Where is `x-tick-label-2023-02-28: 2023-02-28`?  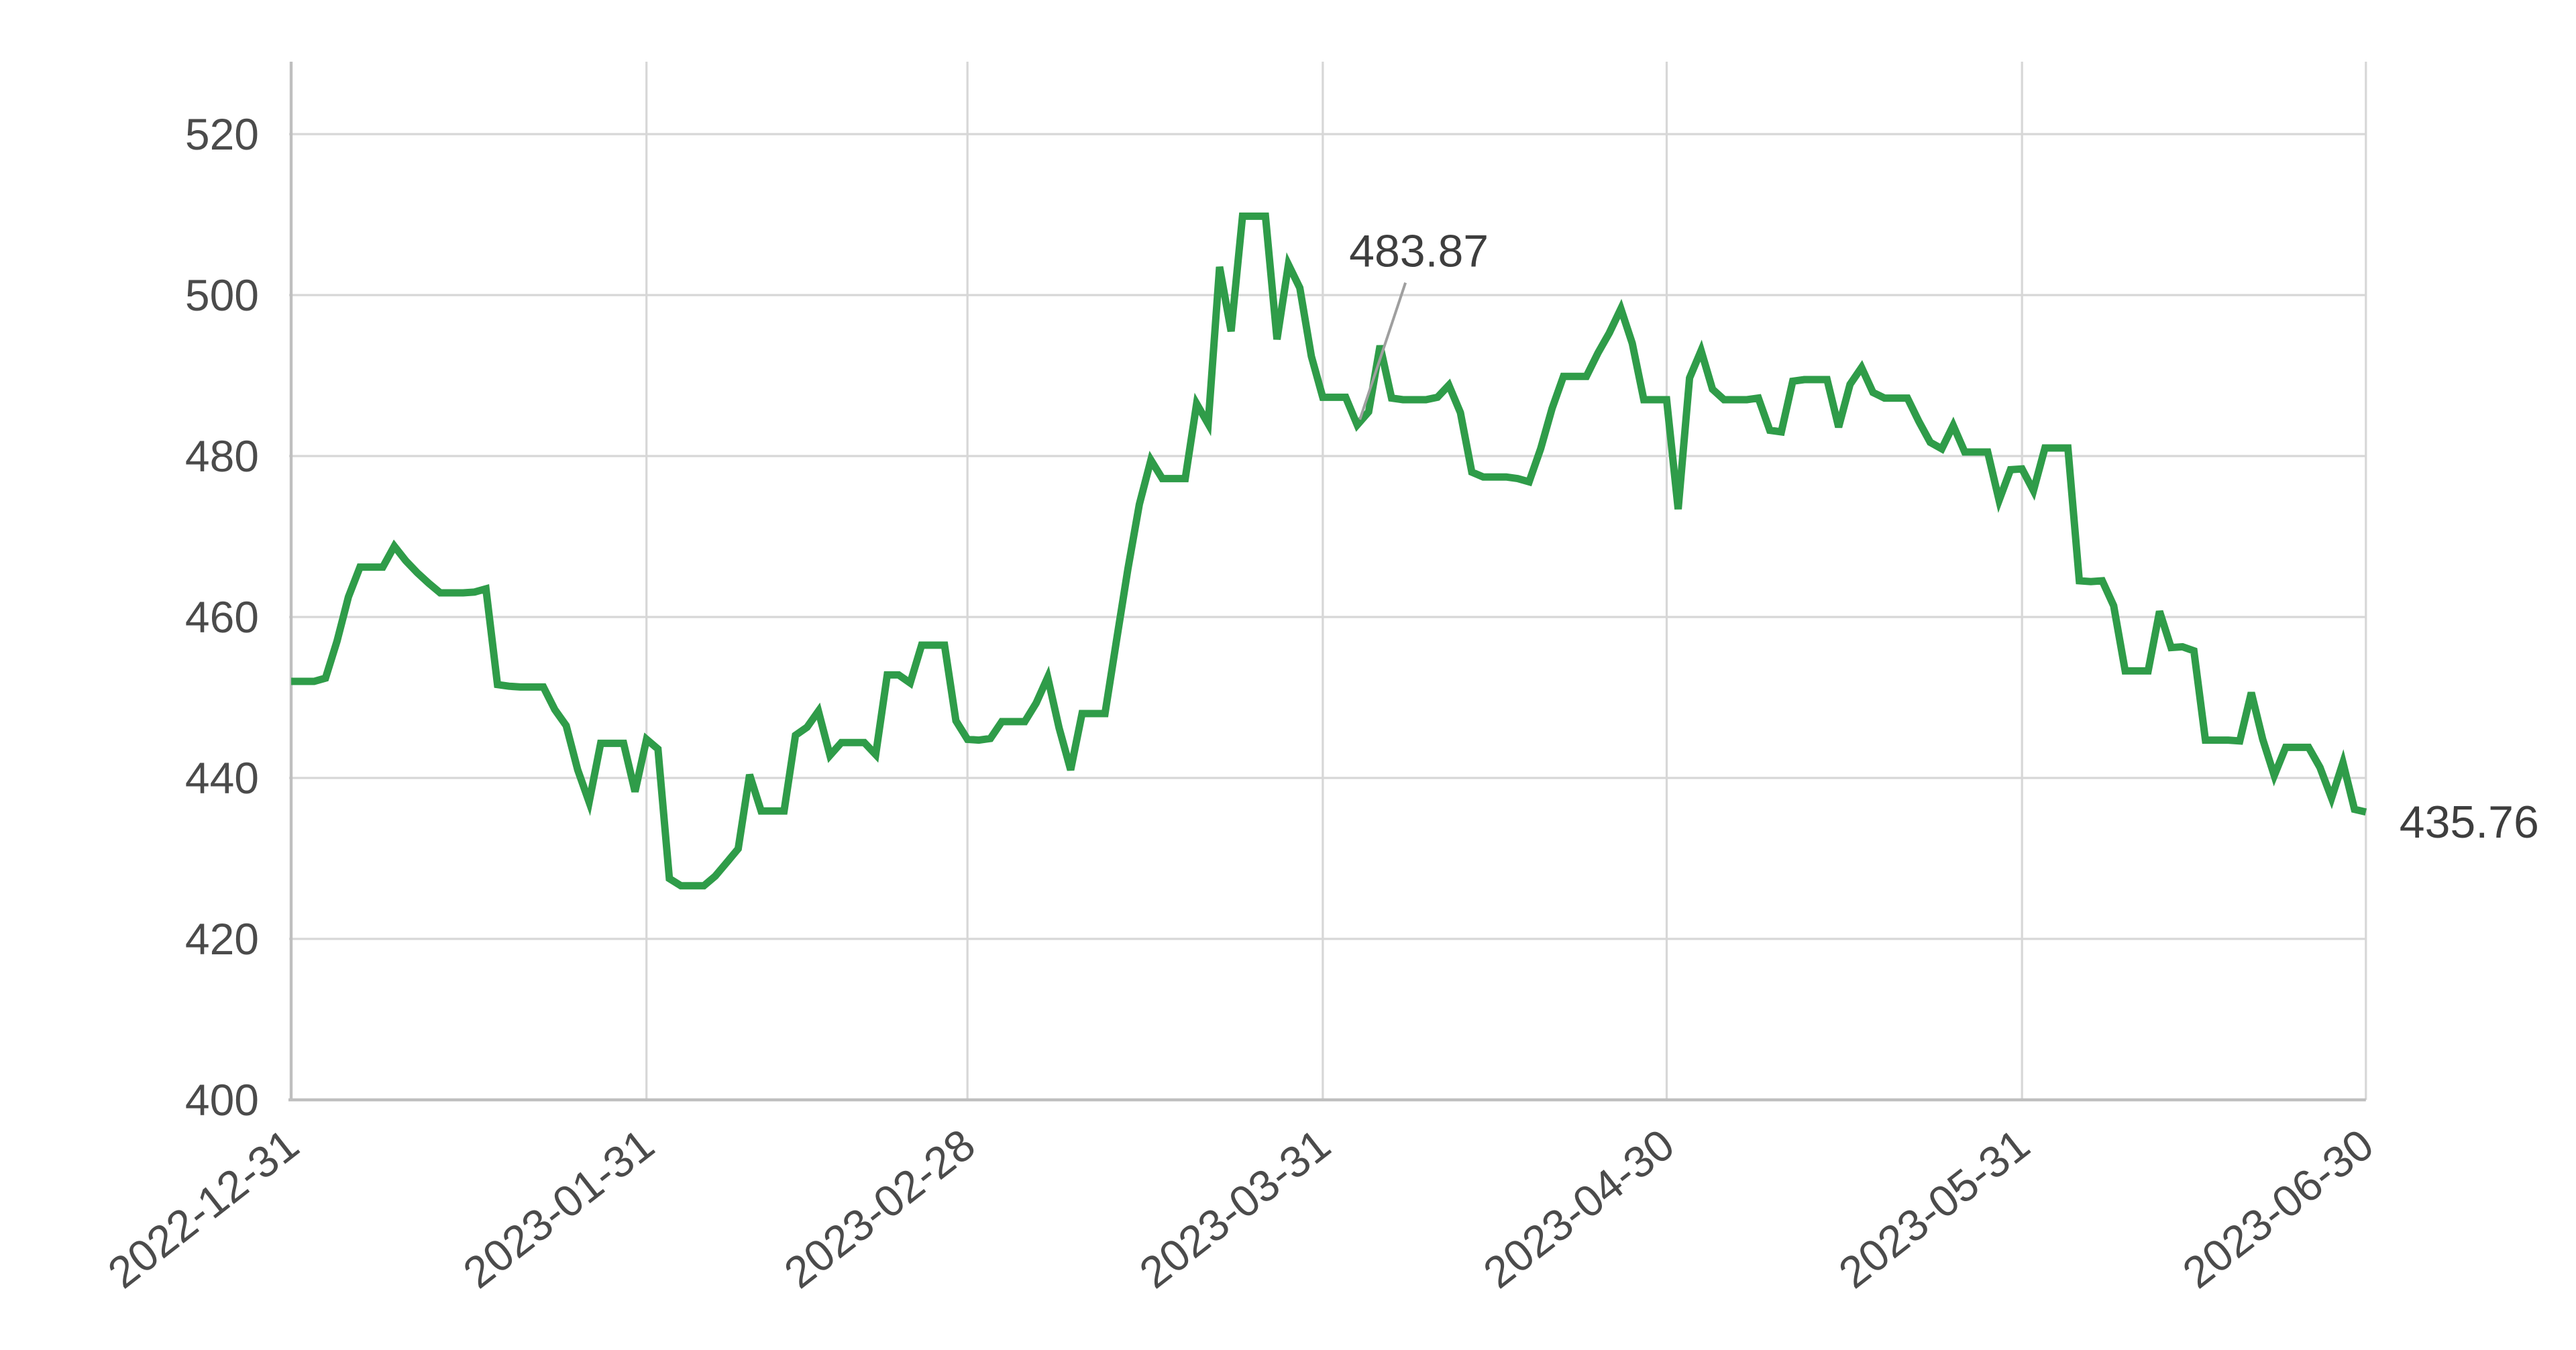 x-tick-label-2023-02-28: 2023-02-28 is located at coordinates (879, 1208).